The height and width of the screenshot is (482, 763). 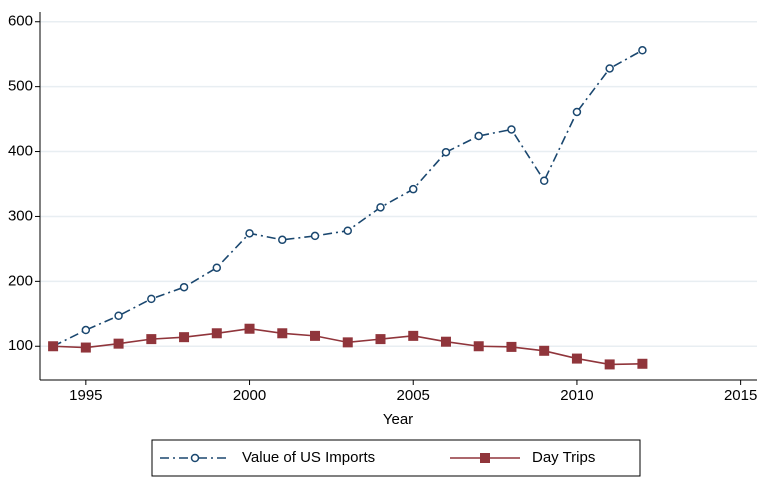 I want to click on x-tick-label: 2015, so click(x=740, y=395).